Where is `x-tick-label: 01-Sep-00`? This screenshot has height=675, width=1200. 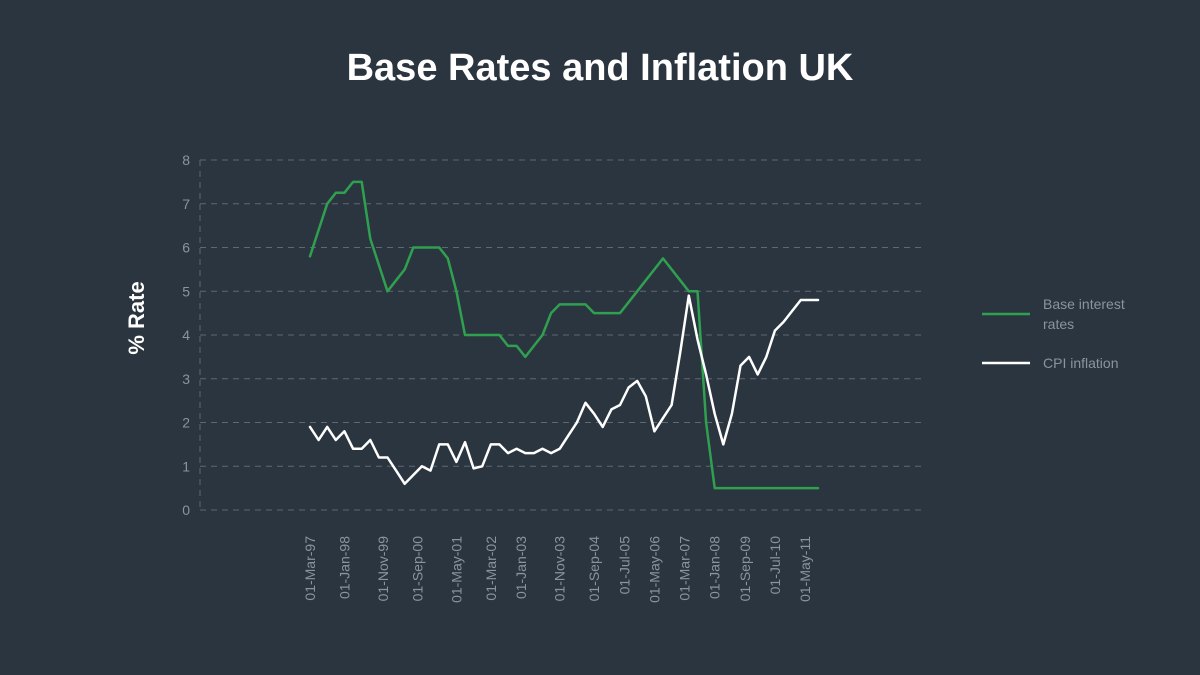
x-tick-label: 01-Sep-00 is located at coordinates (418, 569).